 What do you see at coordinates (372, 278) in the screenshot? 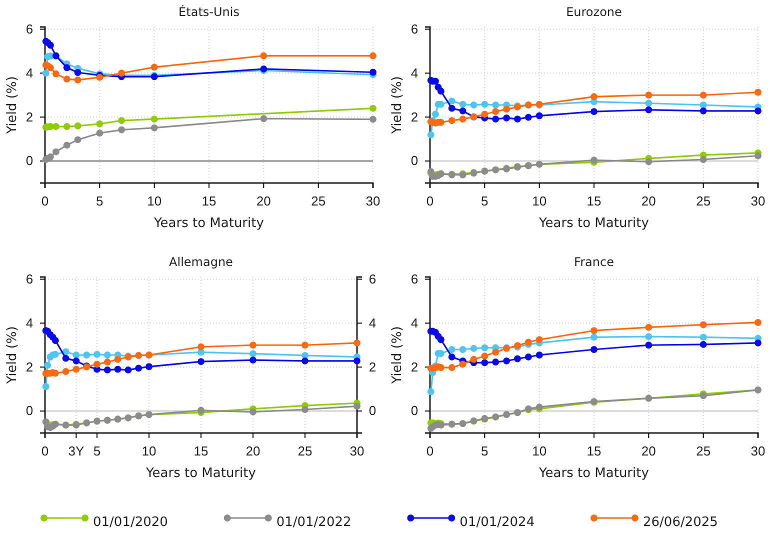
I see `y2-tick-label: 6` at bounding box center [372, 278].